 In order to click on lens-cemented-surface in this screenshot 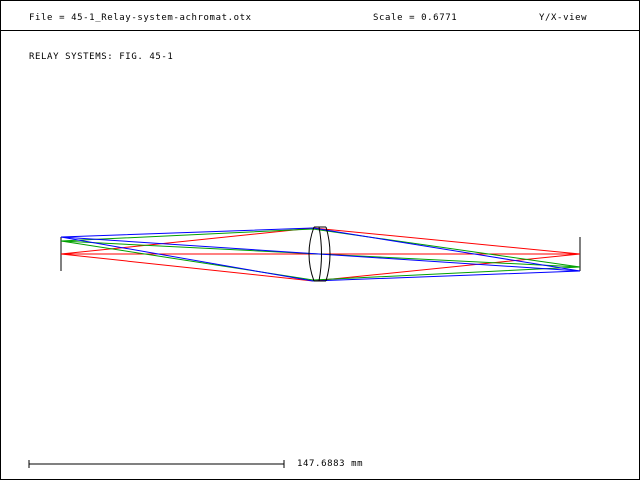, I will do `click(320, 254)`.